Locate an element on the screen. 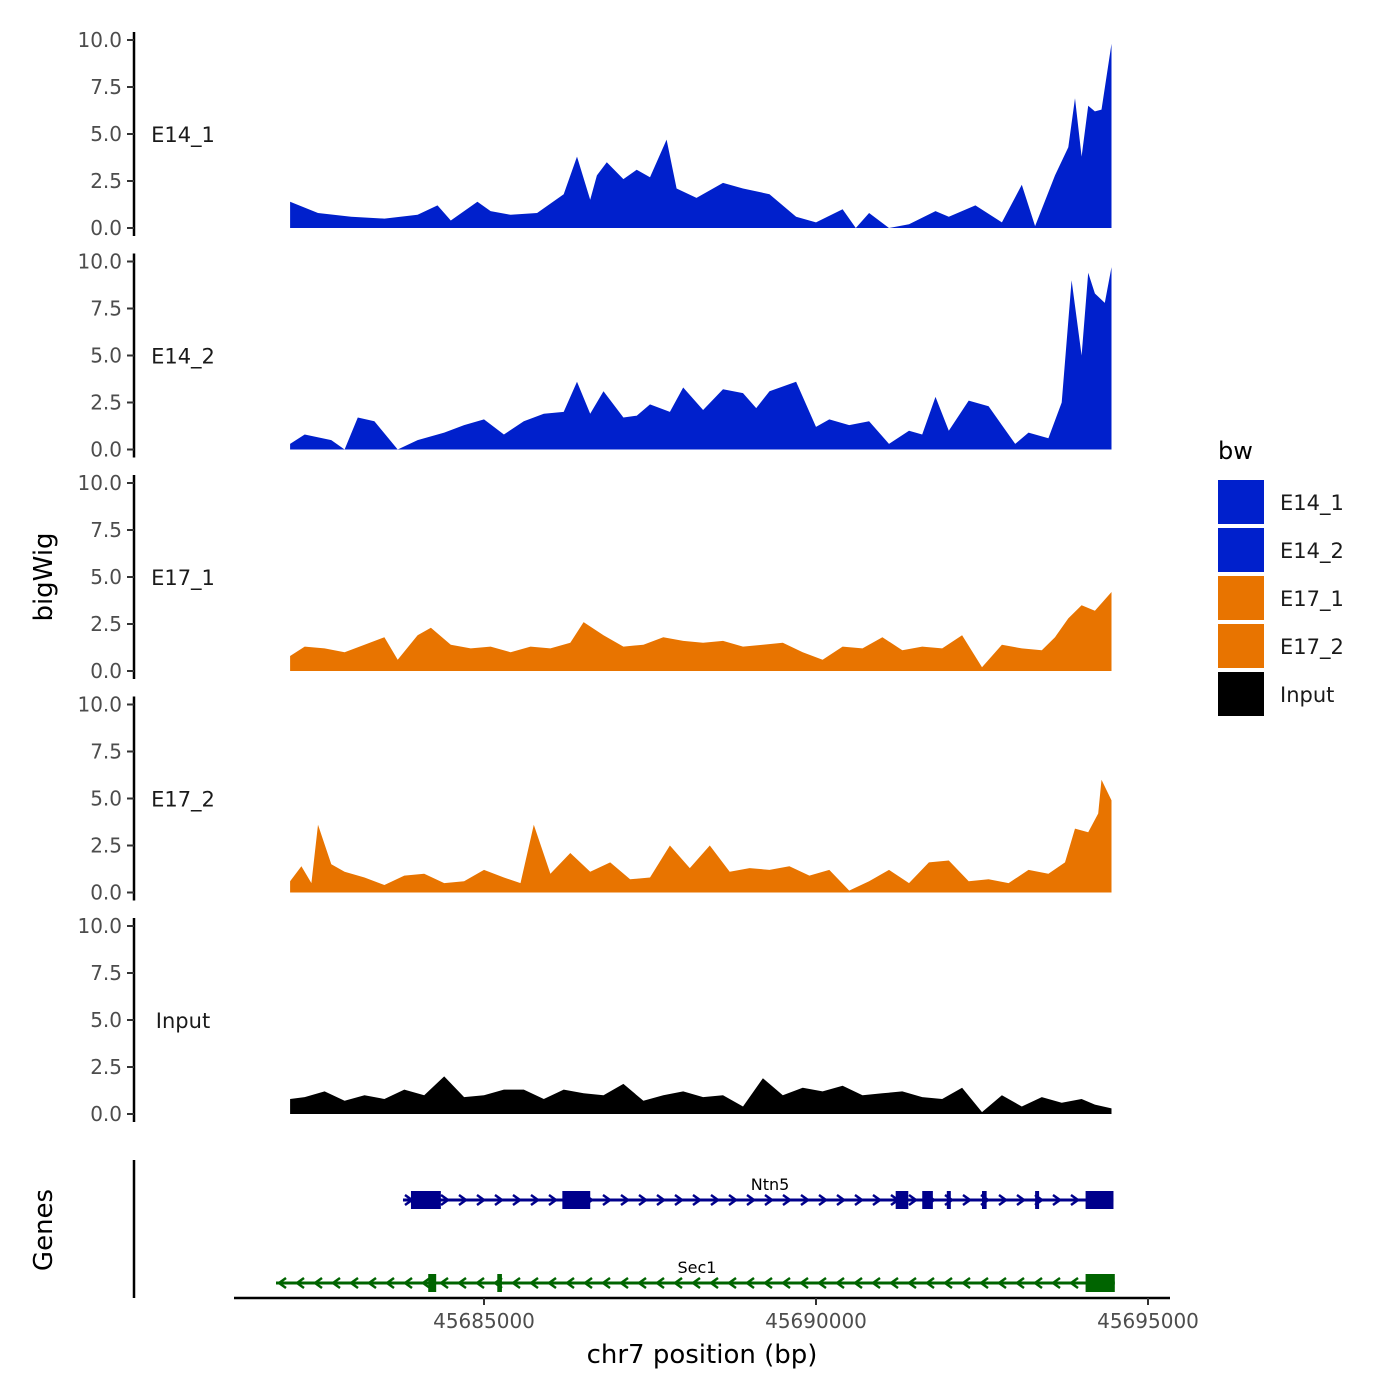 This screenshot has height=1400, width=1400. legend-label: E17_1 is located at coordinates (1312, 599).